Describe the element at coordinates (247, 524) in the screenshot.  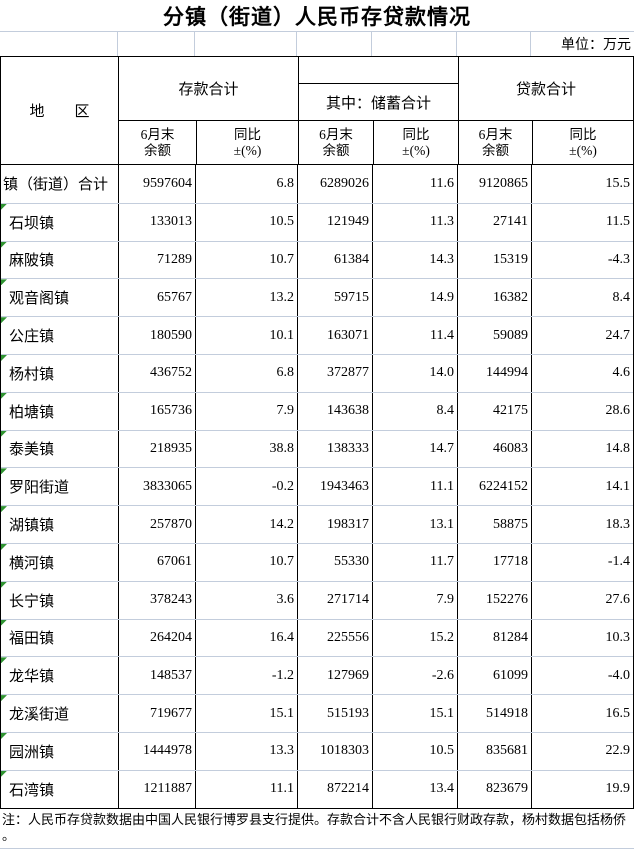
I see `value-cell: 14.2` at that location.